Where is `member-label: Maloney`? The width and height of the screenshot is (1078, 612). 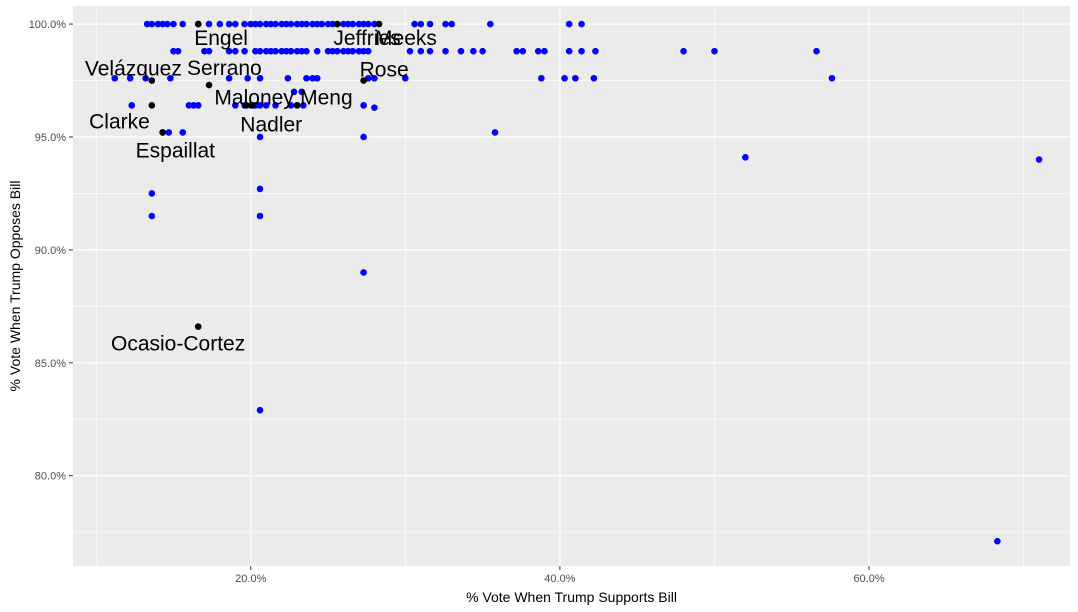
member-label: Maloney is located at coordinates (254, 97).